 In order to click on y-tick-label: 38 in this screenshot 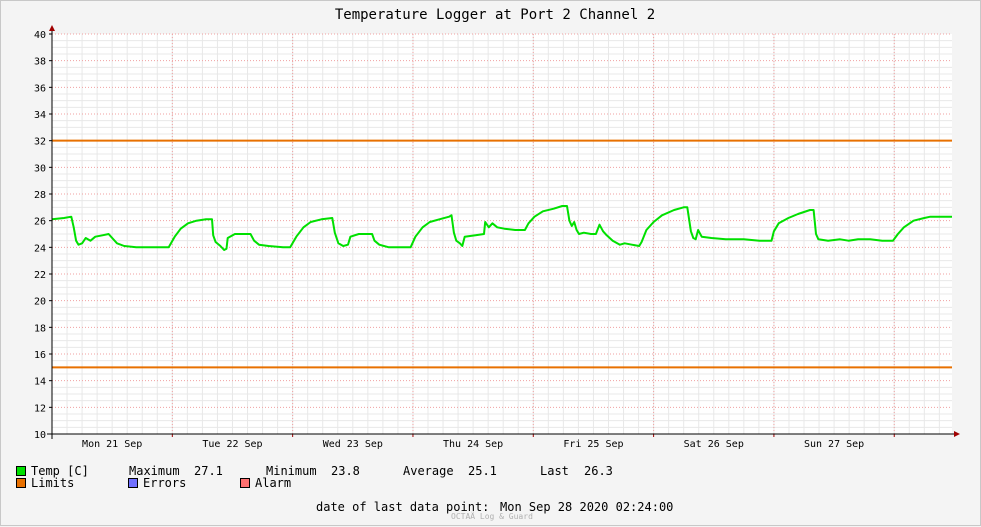, I will do `click(40, 62)`.